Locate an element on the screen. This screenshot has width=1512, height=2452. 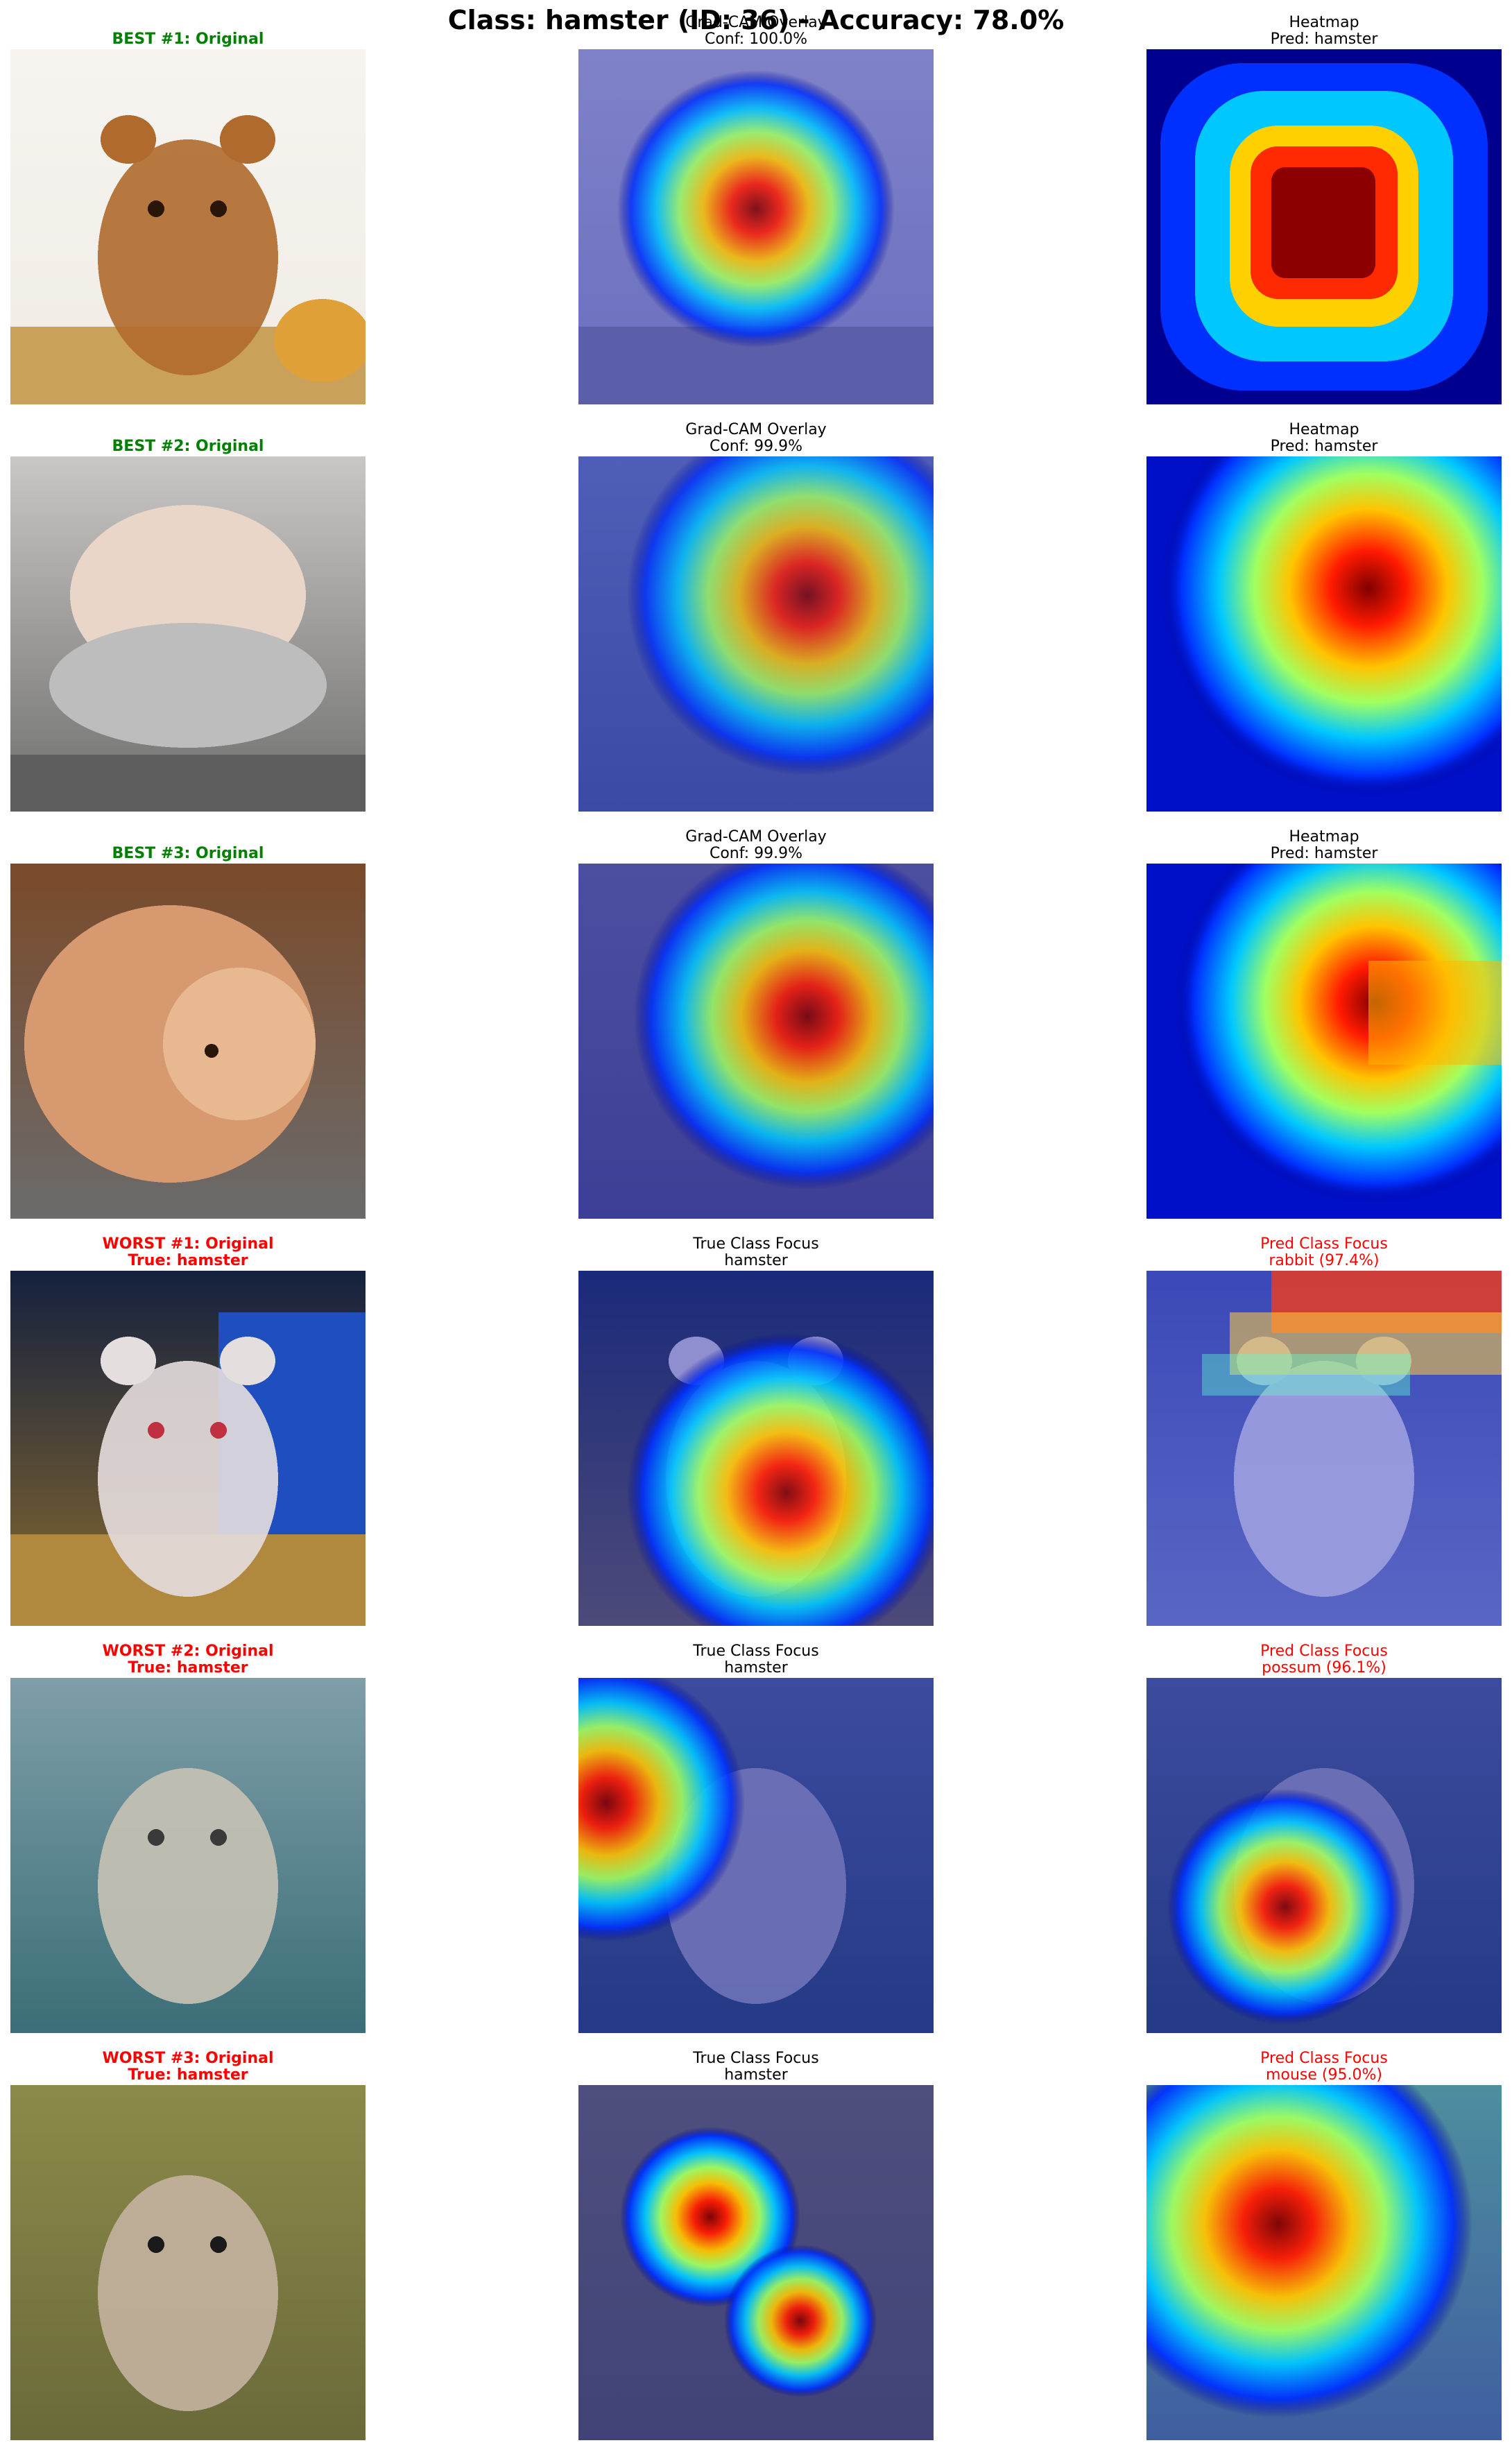
row-1-middle-title-line1: Grad-CAM Overlay is located at coordinates (756, 22).